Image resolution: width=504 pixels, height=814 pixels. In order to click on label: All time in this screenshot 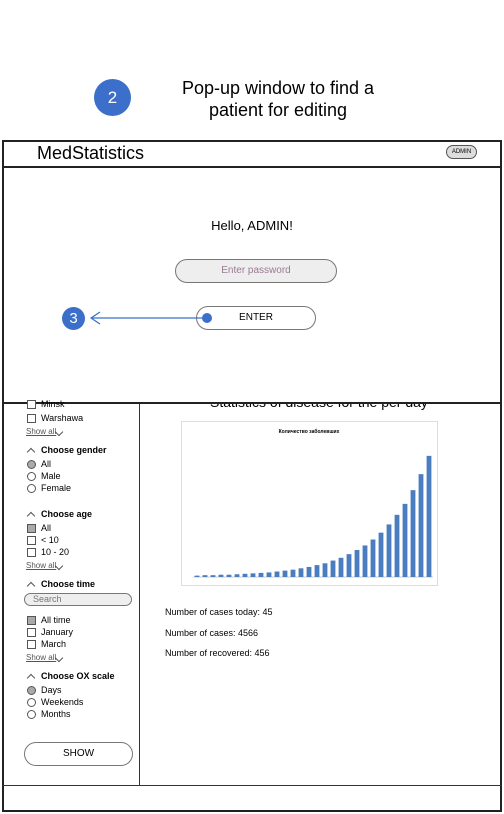, I will do `click(56, 620)`.